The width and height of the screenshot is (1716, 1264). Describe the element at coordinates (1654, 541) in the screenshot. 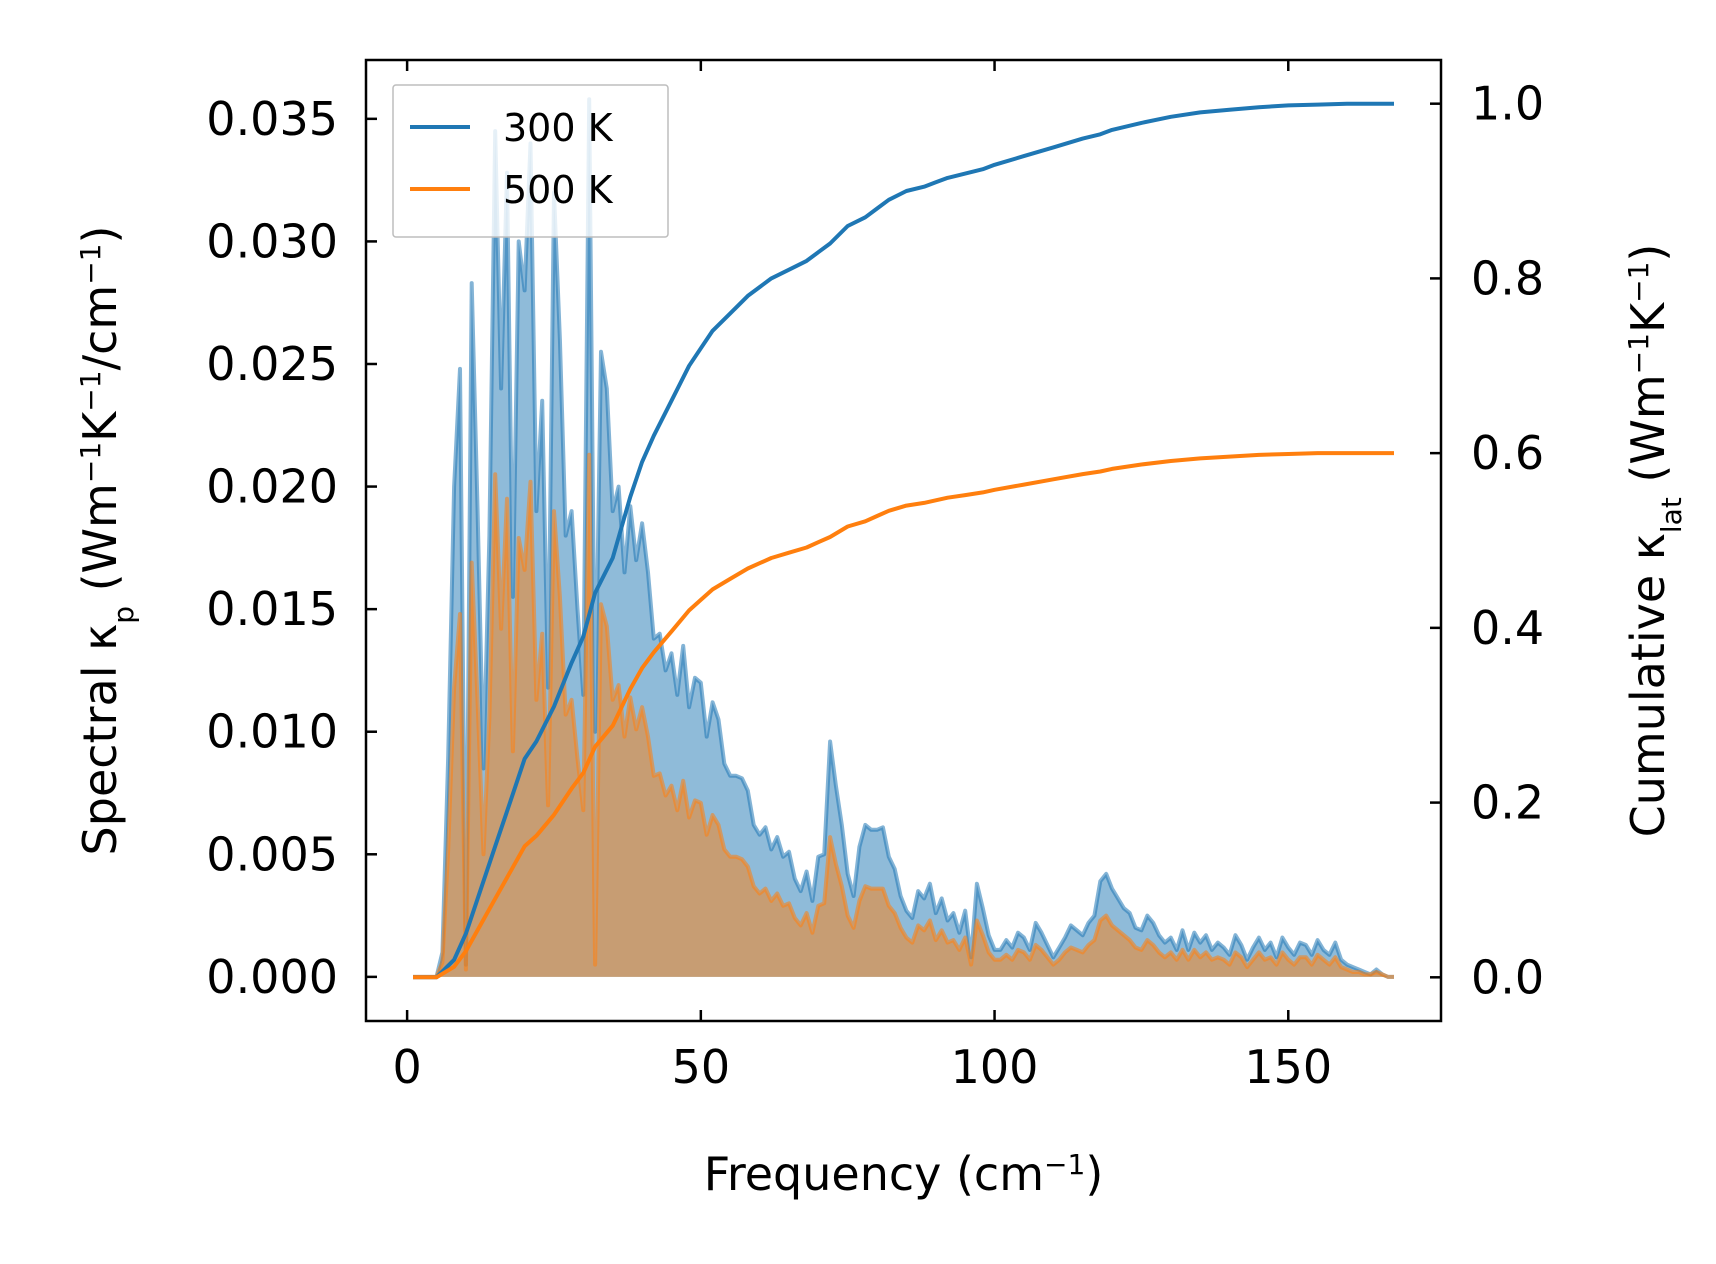

I see `y-axis-label-right: Cumulative κlat (Wm−1K−1)` at that location.